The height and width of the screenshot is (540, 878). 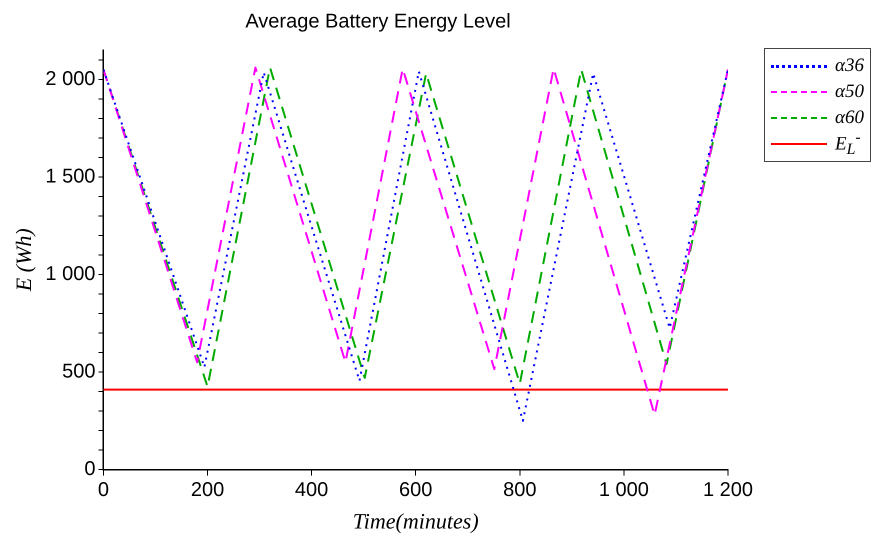 What do you see at coordinates (728, 490) in the screenshot?
I see `x-tick-label: 1 200` at bounding box center [728, 490].